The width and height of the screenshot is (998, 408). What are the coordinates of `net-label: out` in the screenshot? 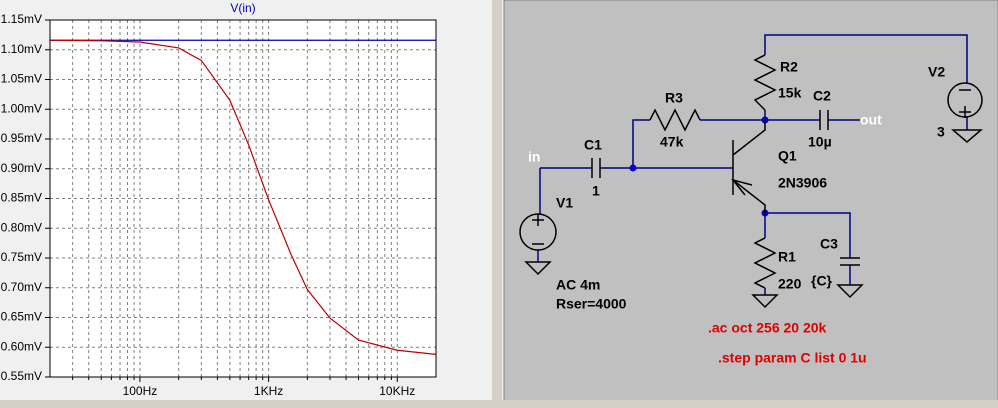 It's located at (871, 120).